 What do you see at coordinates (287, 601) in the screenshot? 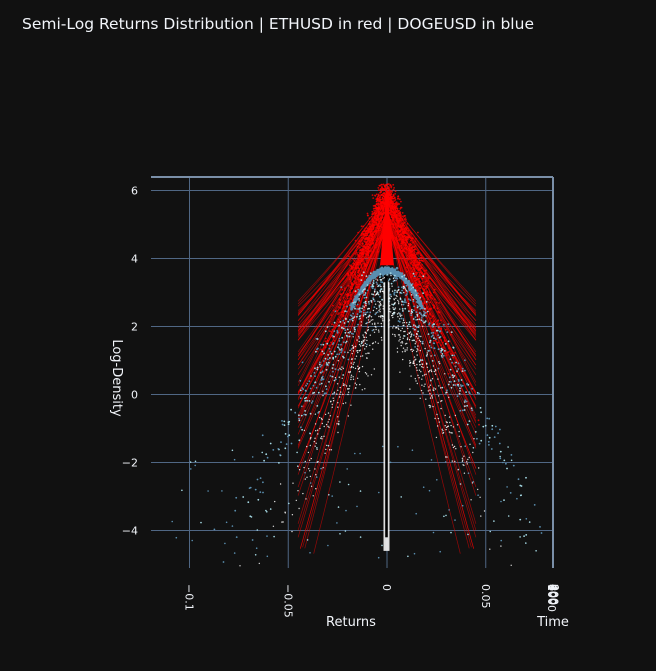
I see `x-tick-label: −0.05` at bounding box center [287, 601].